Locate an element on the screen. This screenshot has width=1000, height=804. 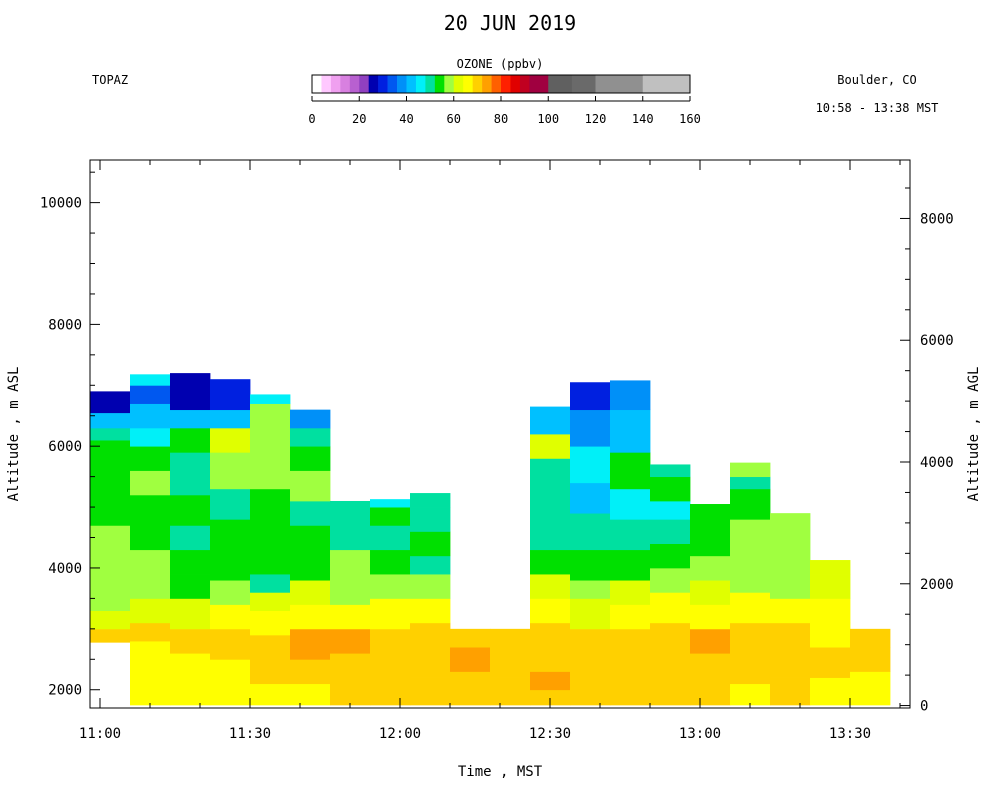
colorbar is located at coordinates (501, 84).